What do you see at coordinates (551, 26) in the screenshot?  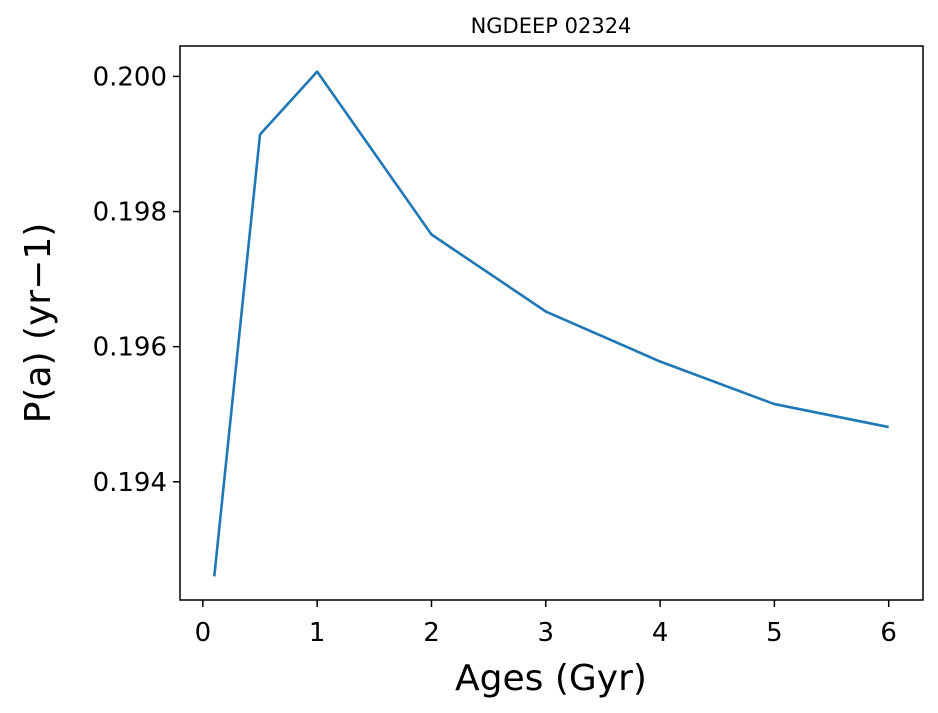 I see `chart-title: NGDEEP 02324` at bounding box center [551, 26].